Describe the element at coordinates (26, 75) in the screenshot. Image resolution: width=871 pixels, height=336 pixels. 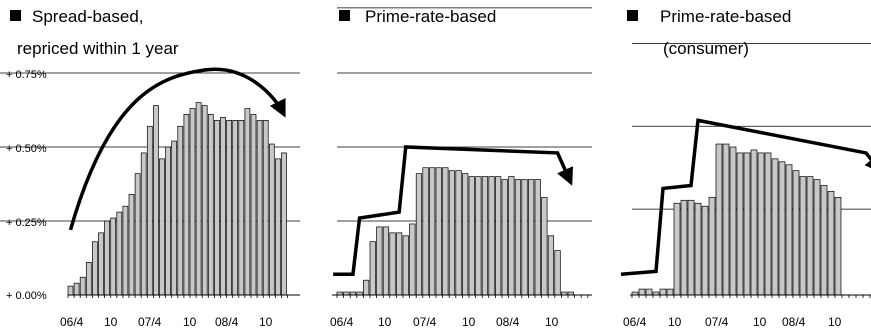
I see `y-tick-label: + 0.75%` at that location.